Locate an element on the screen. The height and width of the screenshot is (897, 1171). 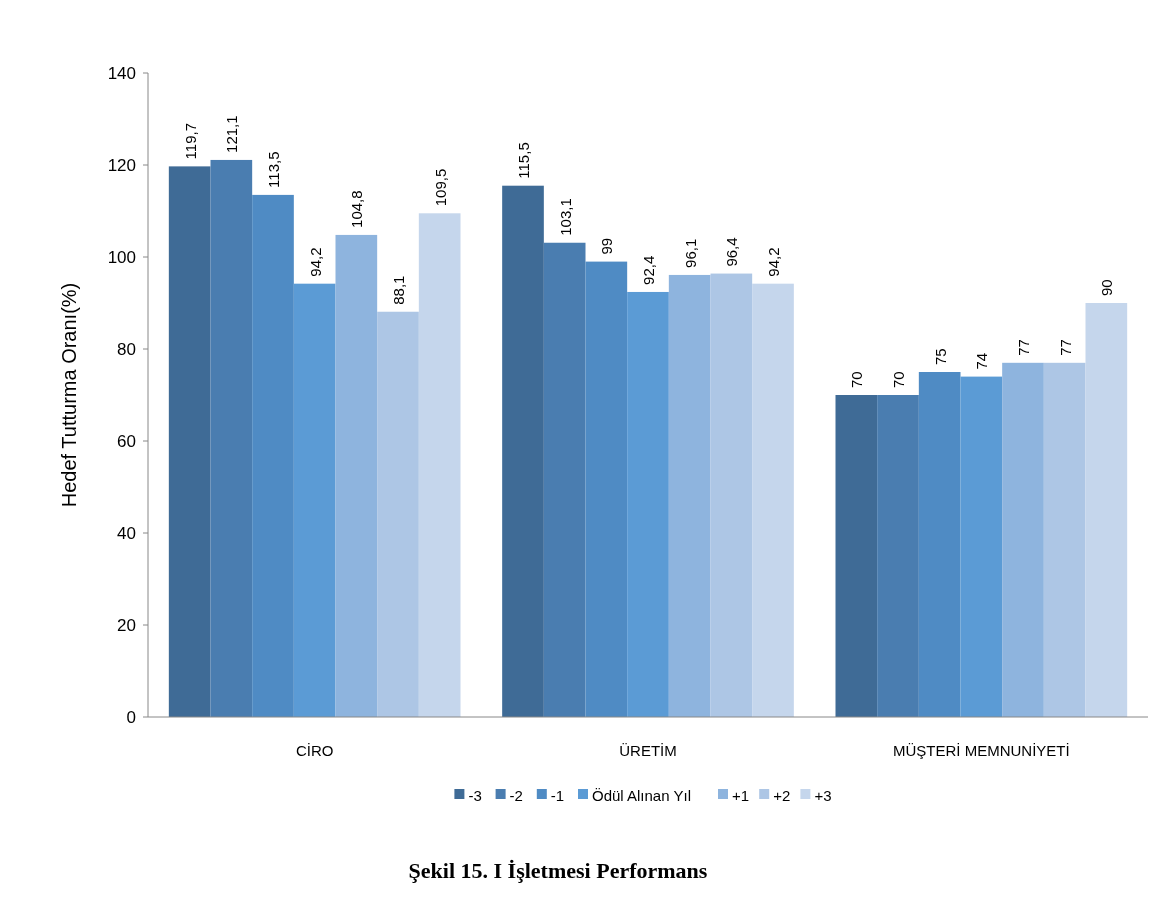
y-tick-label: 0 is located at coordinates (131, 717).